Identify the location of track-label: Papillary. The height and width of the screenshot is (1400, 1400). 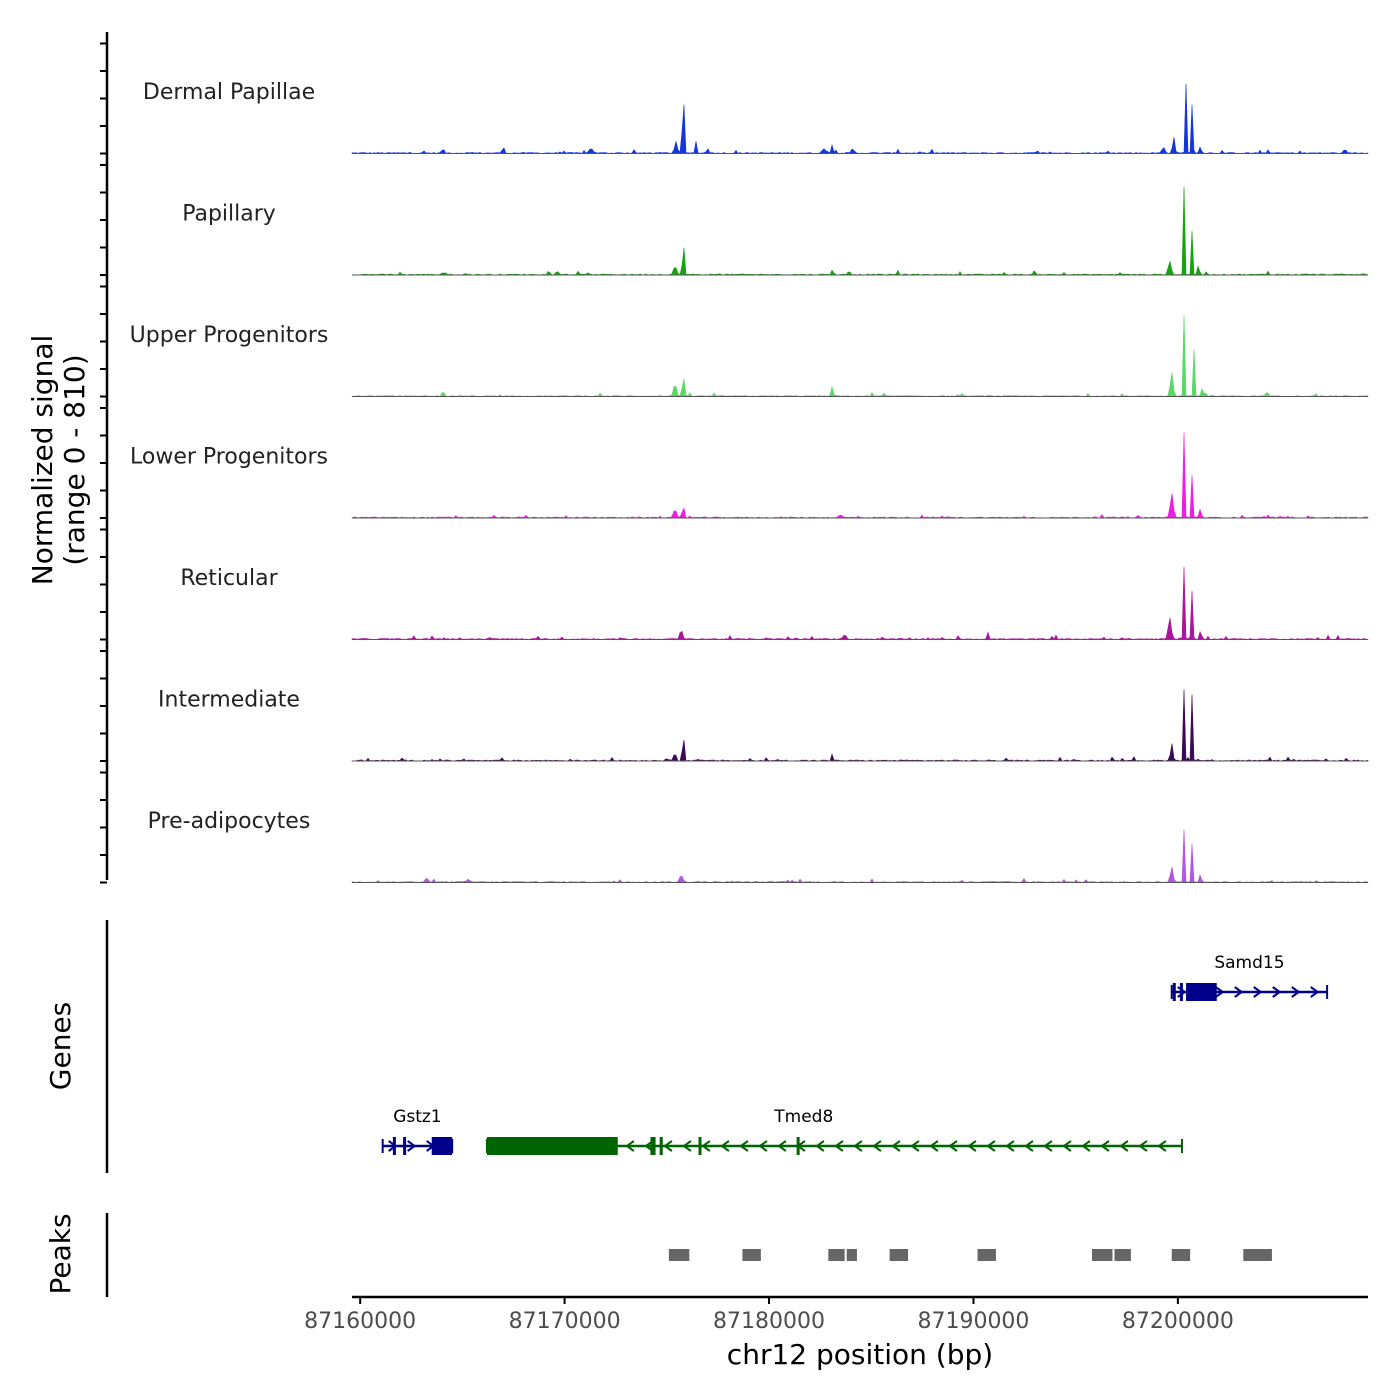
(229, 214).